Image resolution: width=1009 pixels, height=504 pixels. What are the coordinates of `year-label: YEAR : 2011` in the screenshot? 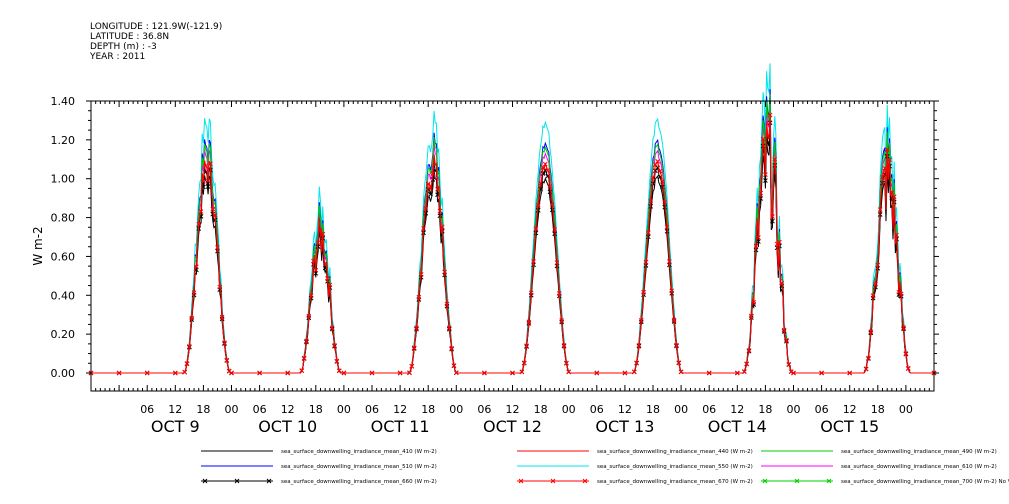 It's located at (118, 57).